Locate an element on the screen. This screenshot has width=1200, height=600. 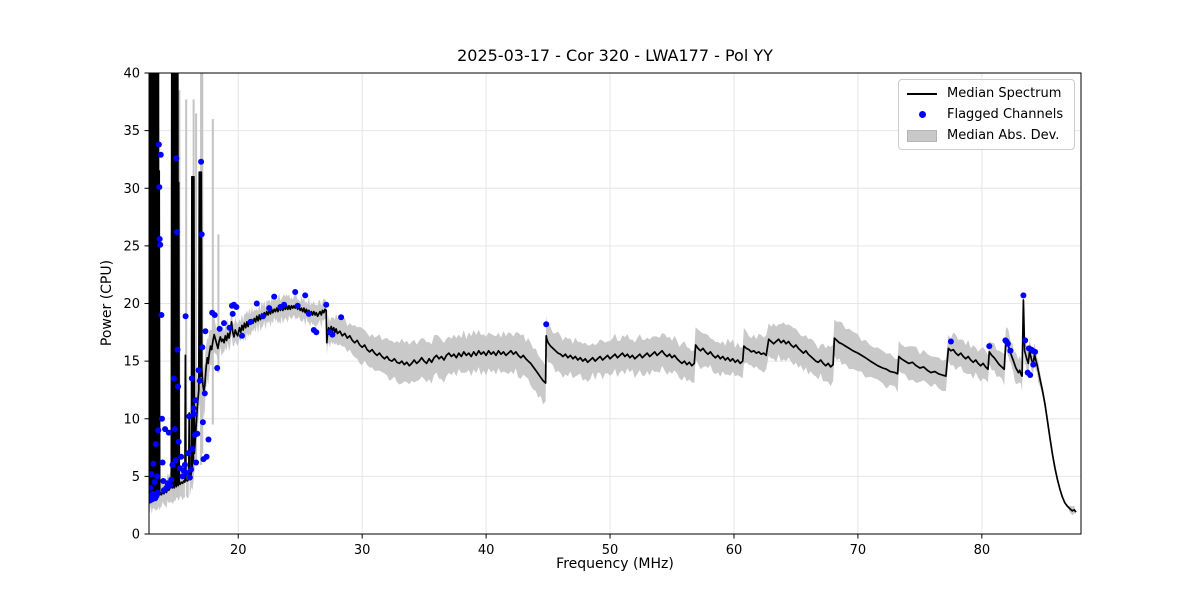
legend-label: Median Spectrum is located at coordinates (1004, 93).